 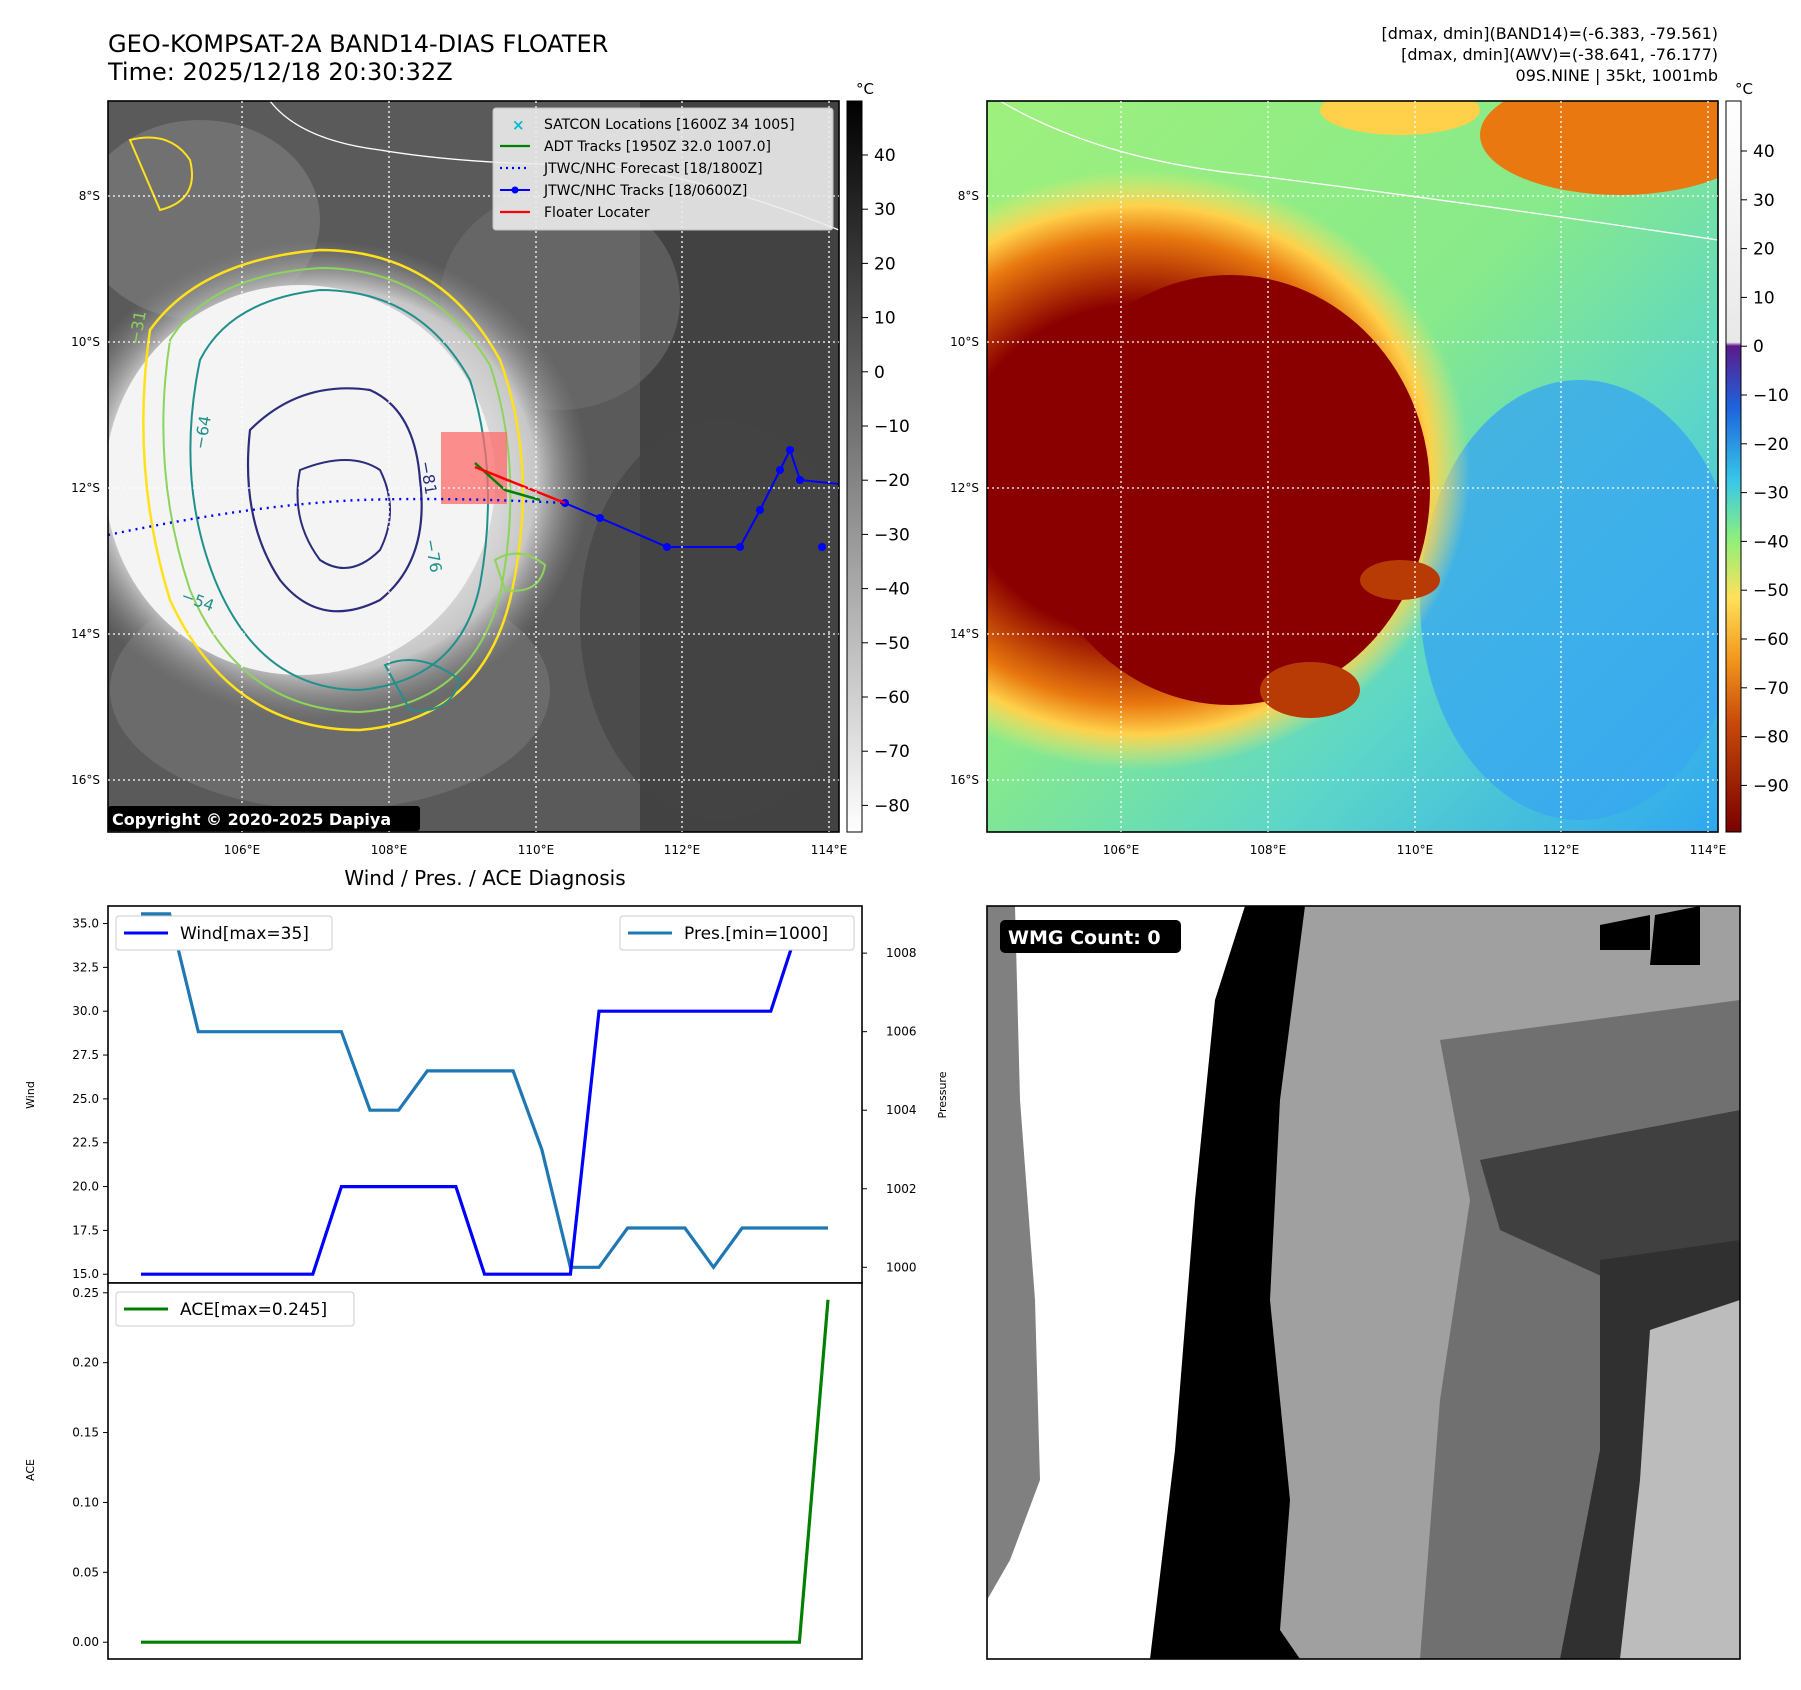 What do you see at coordinates (1617, 75) in the screenshot?
I see `storm-info: 09S.NINE | 35kt, 1001mb` at bounding box center [1617, 75].